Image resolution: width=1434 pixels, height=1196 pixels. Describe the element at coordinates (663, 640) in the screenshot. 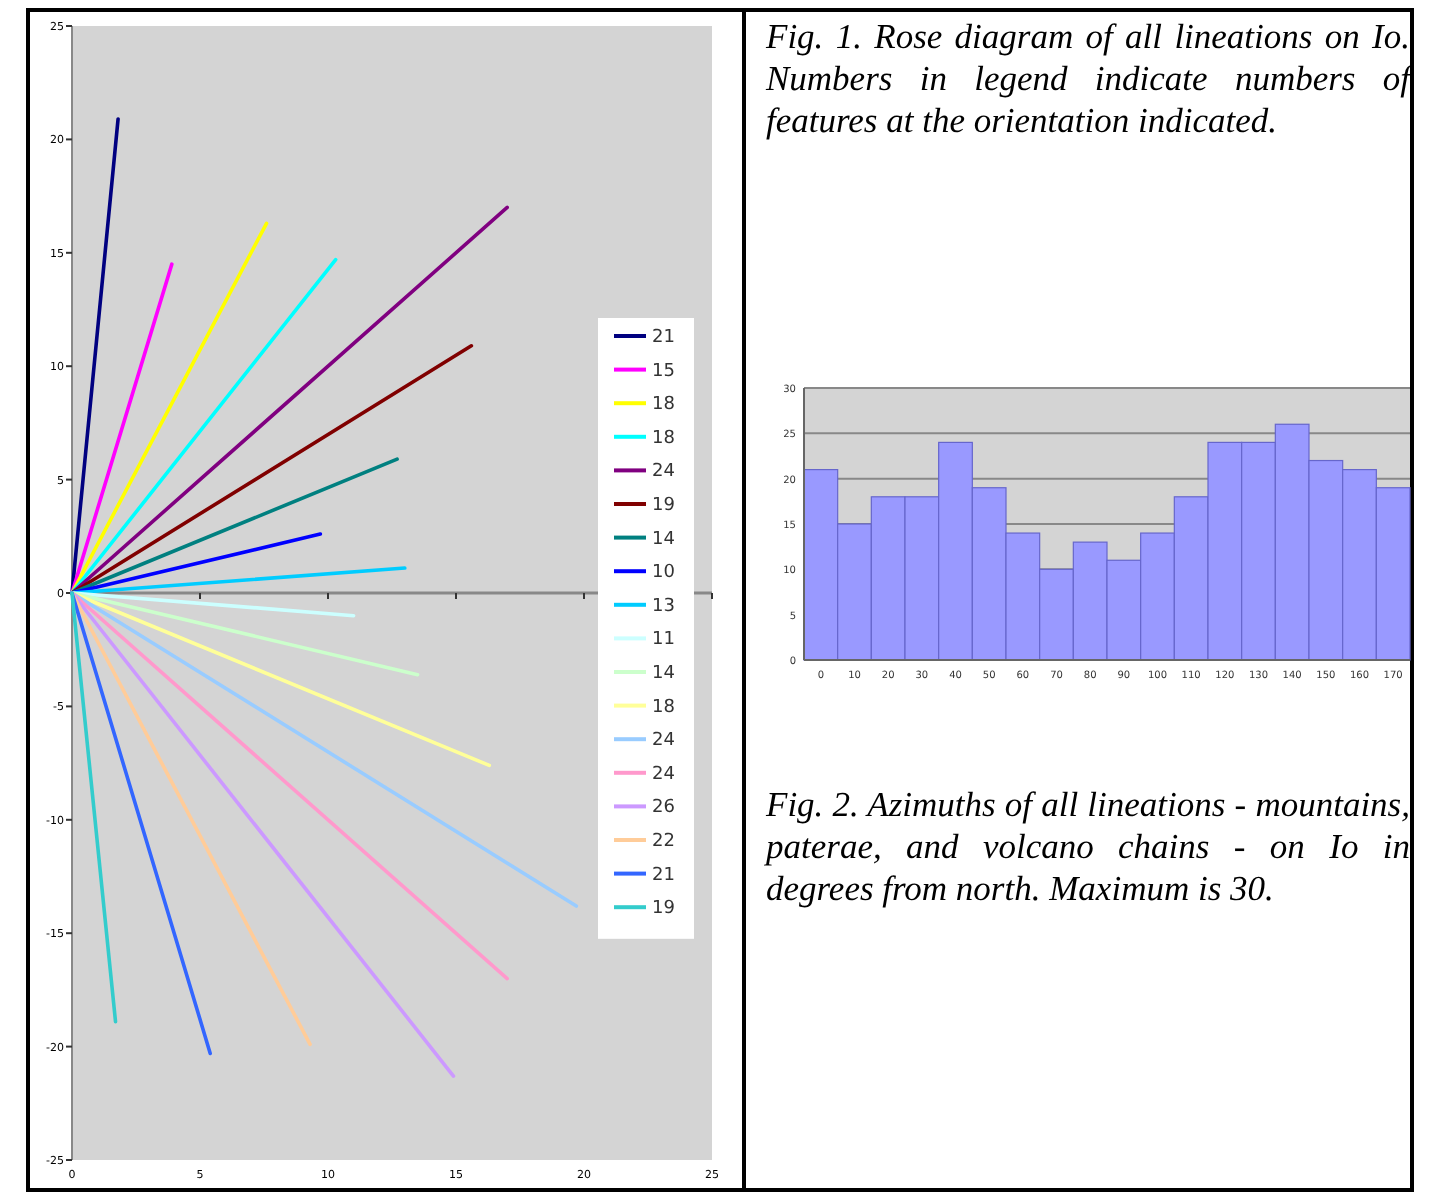

I see `legend-label: 11` at that location.